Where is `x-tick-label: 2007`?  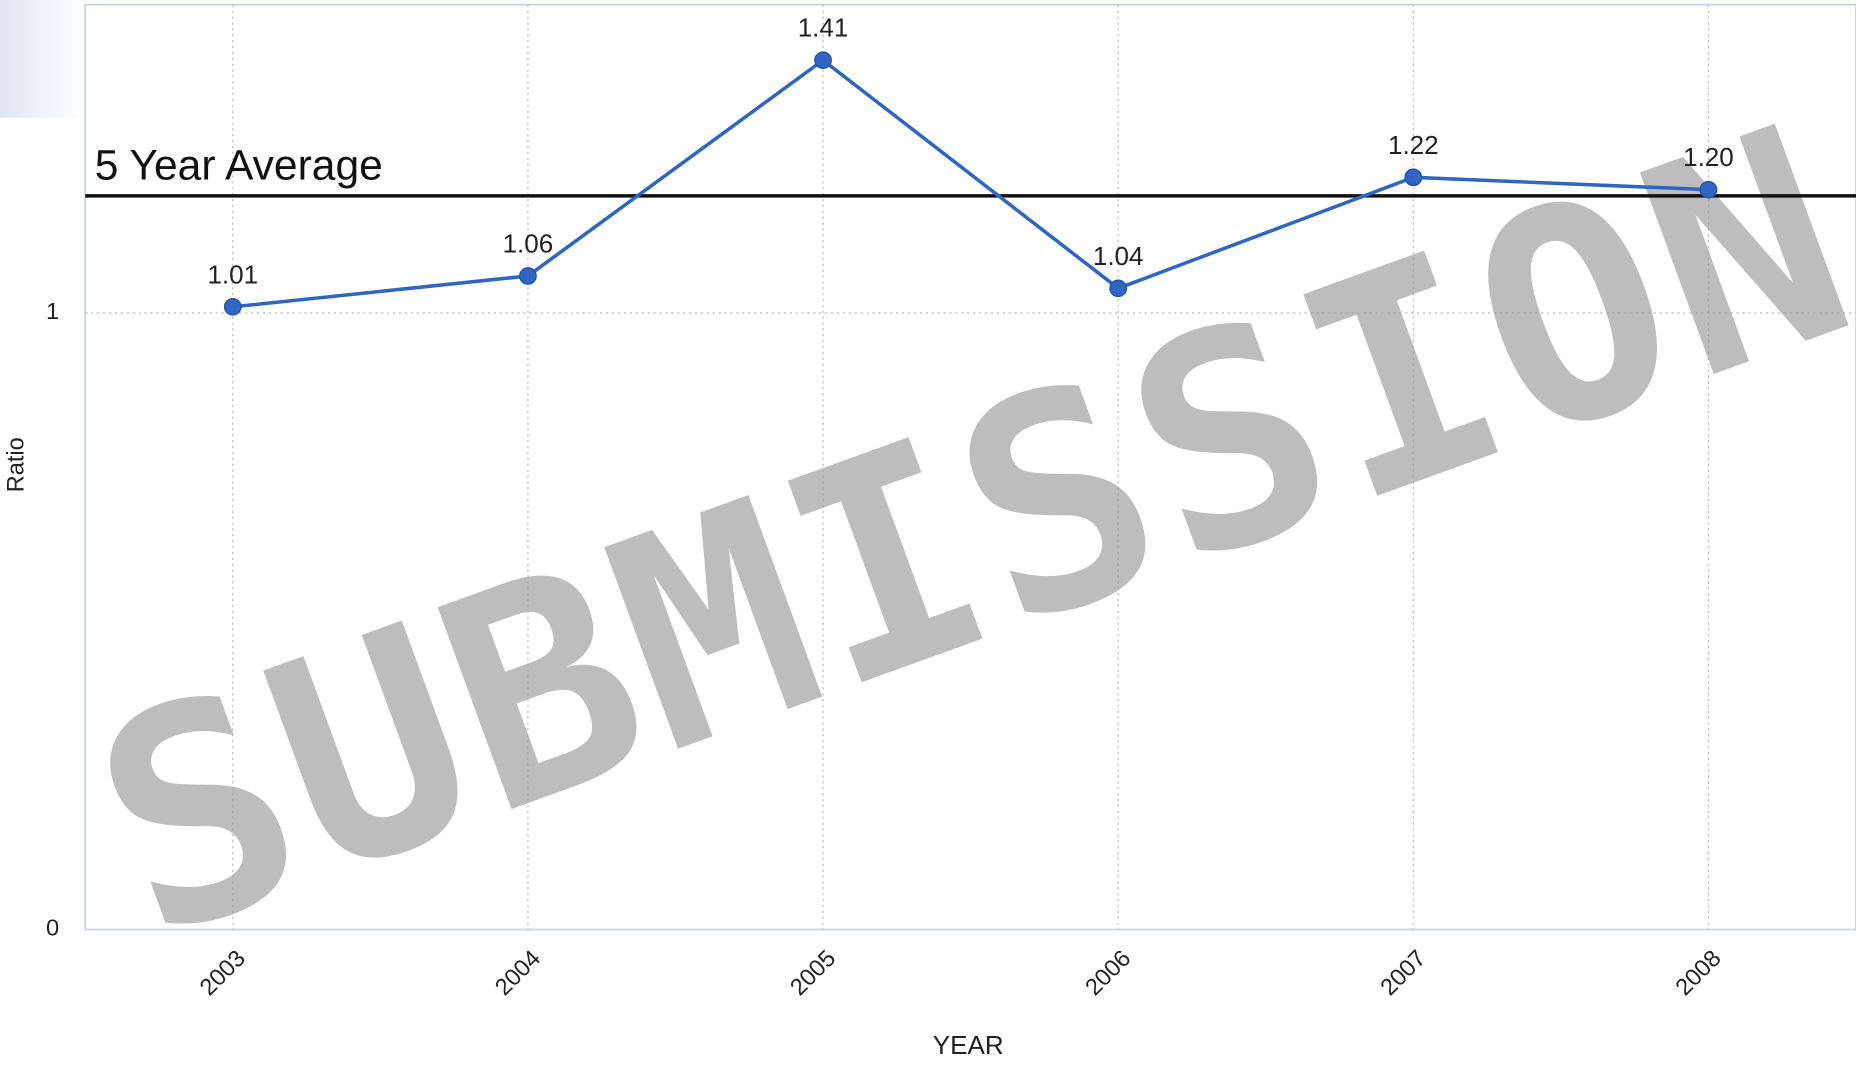
x-tick-label: 2007 is located at coordinates (1404, 973).